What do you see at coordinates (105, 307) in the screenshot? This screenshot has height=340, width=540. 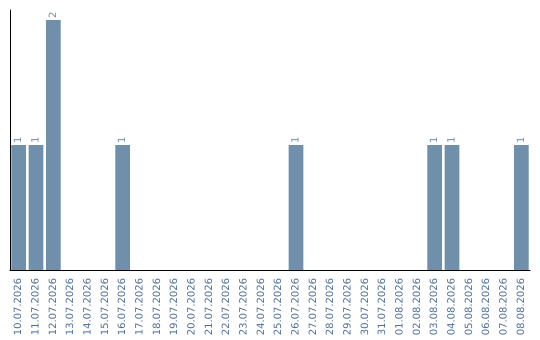 I see `x-tick-label: 15.07.2026` at bounding box center [105, 307].